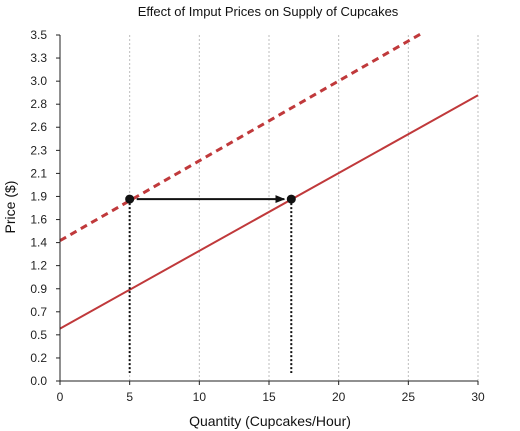 This screenshot has height=431, width=520. I want to click on y-tick-label: 0.0, so click(38, 381).